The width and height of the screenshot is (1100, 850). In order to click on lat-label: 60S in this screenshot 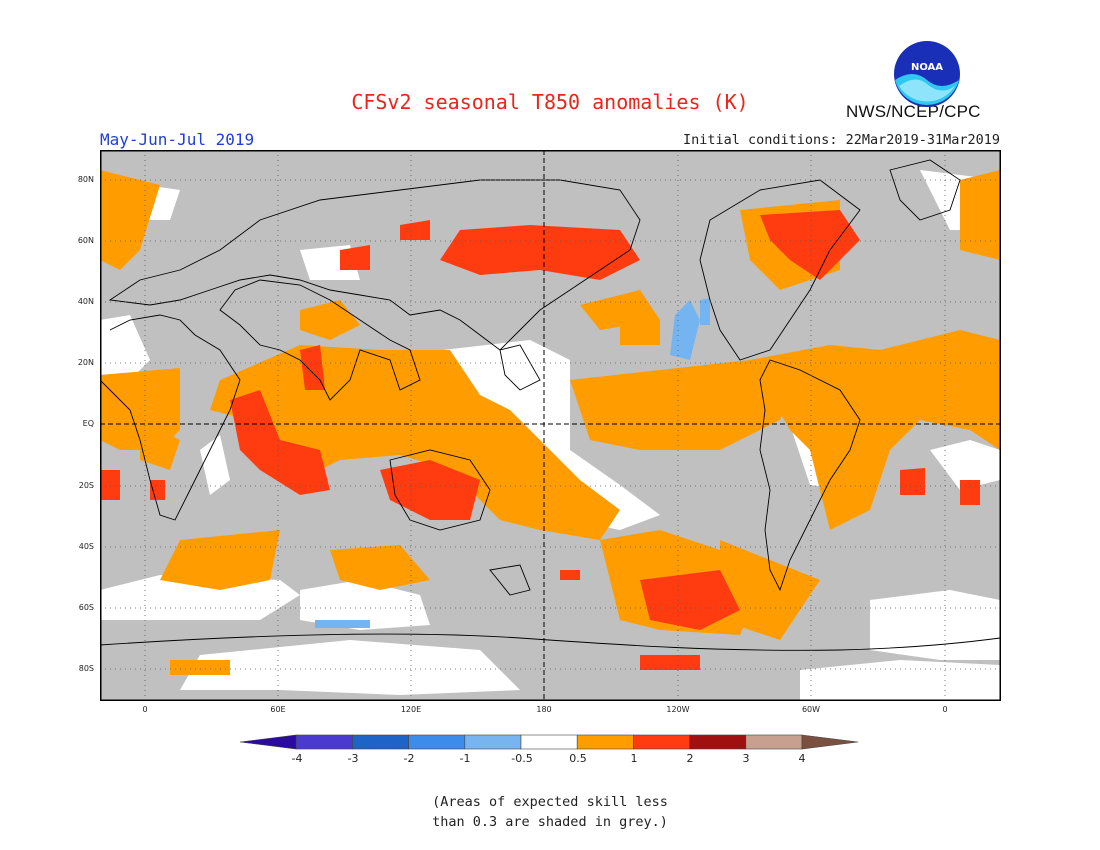, I will do `click(86, 607)`.